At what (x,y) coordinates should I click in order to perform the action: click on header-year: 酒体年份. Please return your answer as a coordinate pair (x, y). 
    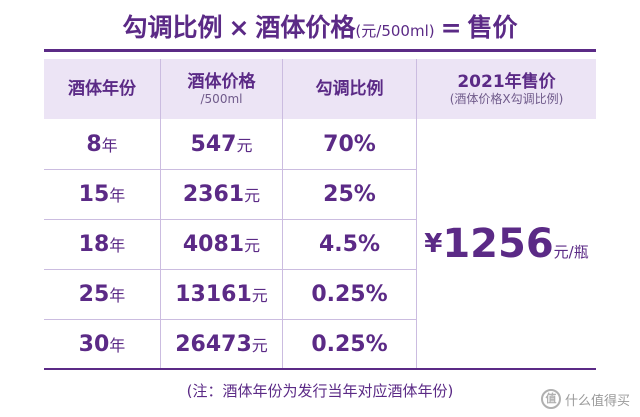
    Looking at the image, I should click on (102, 89).